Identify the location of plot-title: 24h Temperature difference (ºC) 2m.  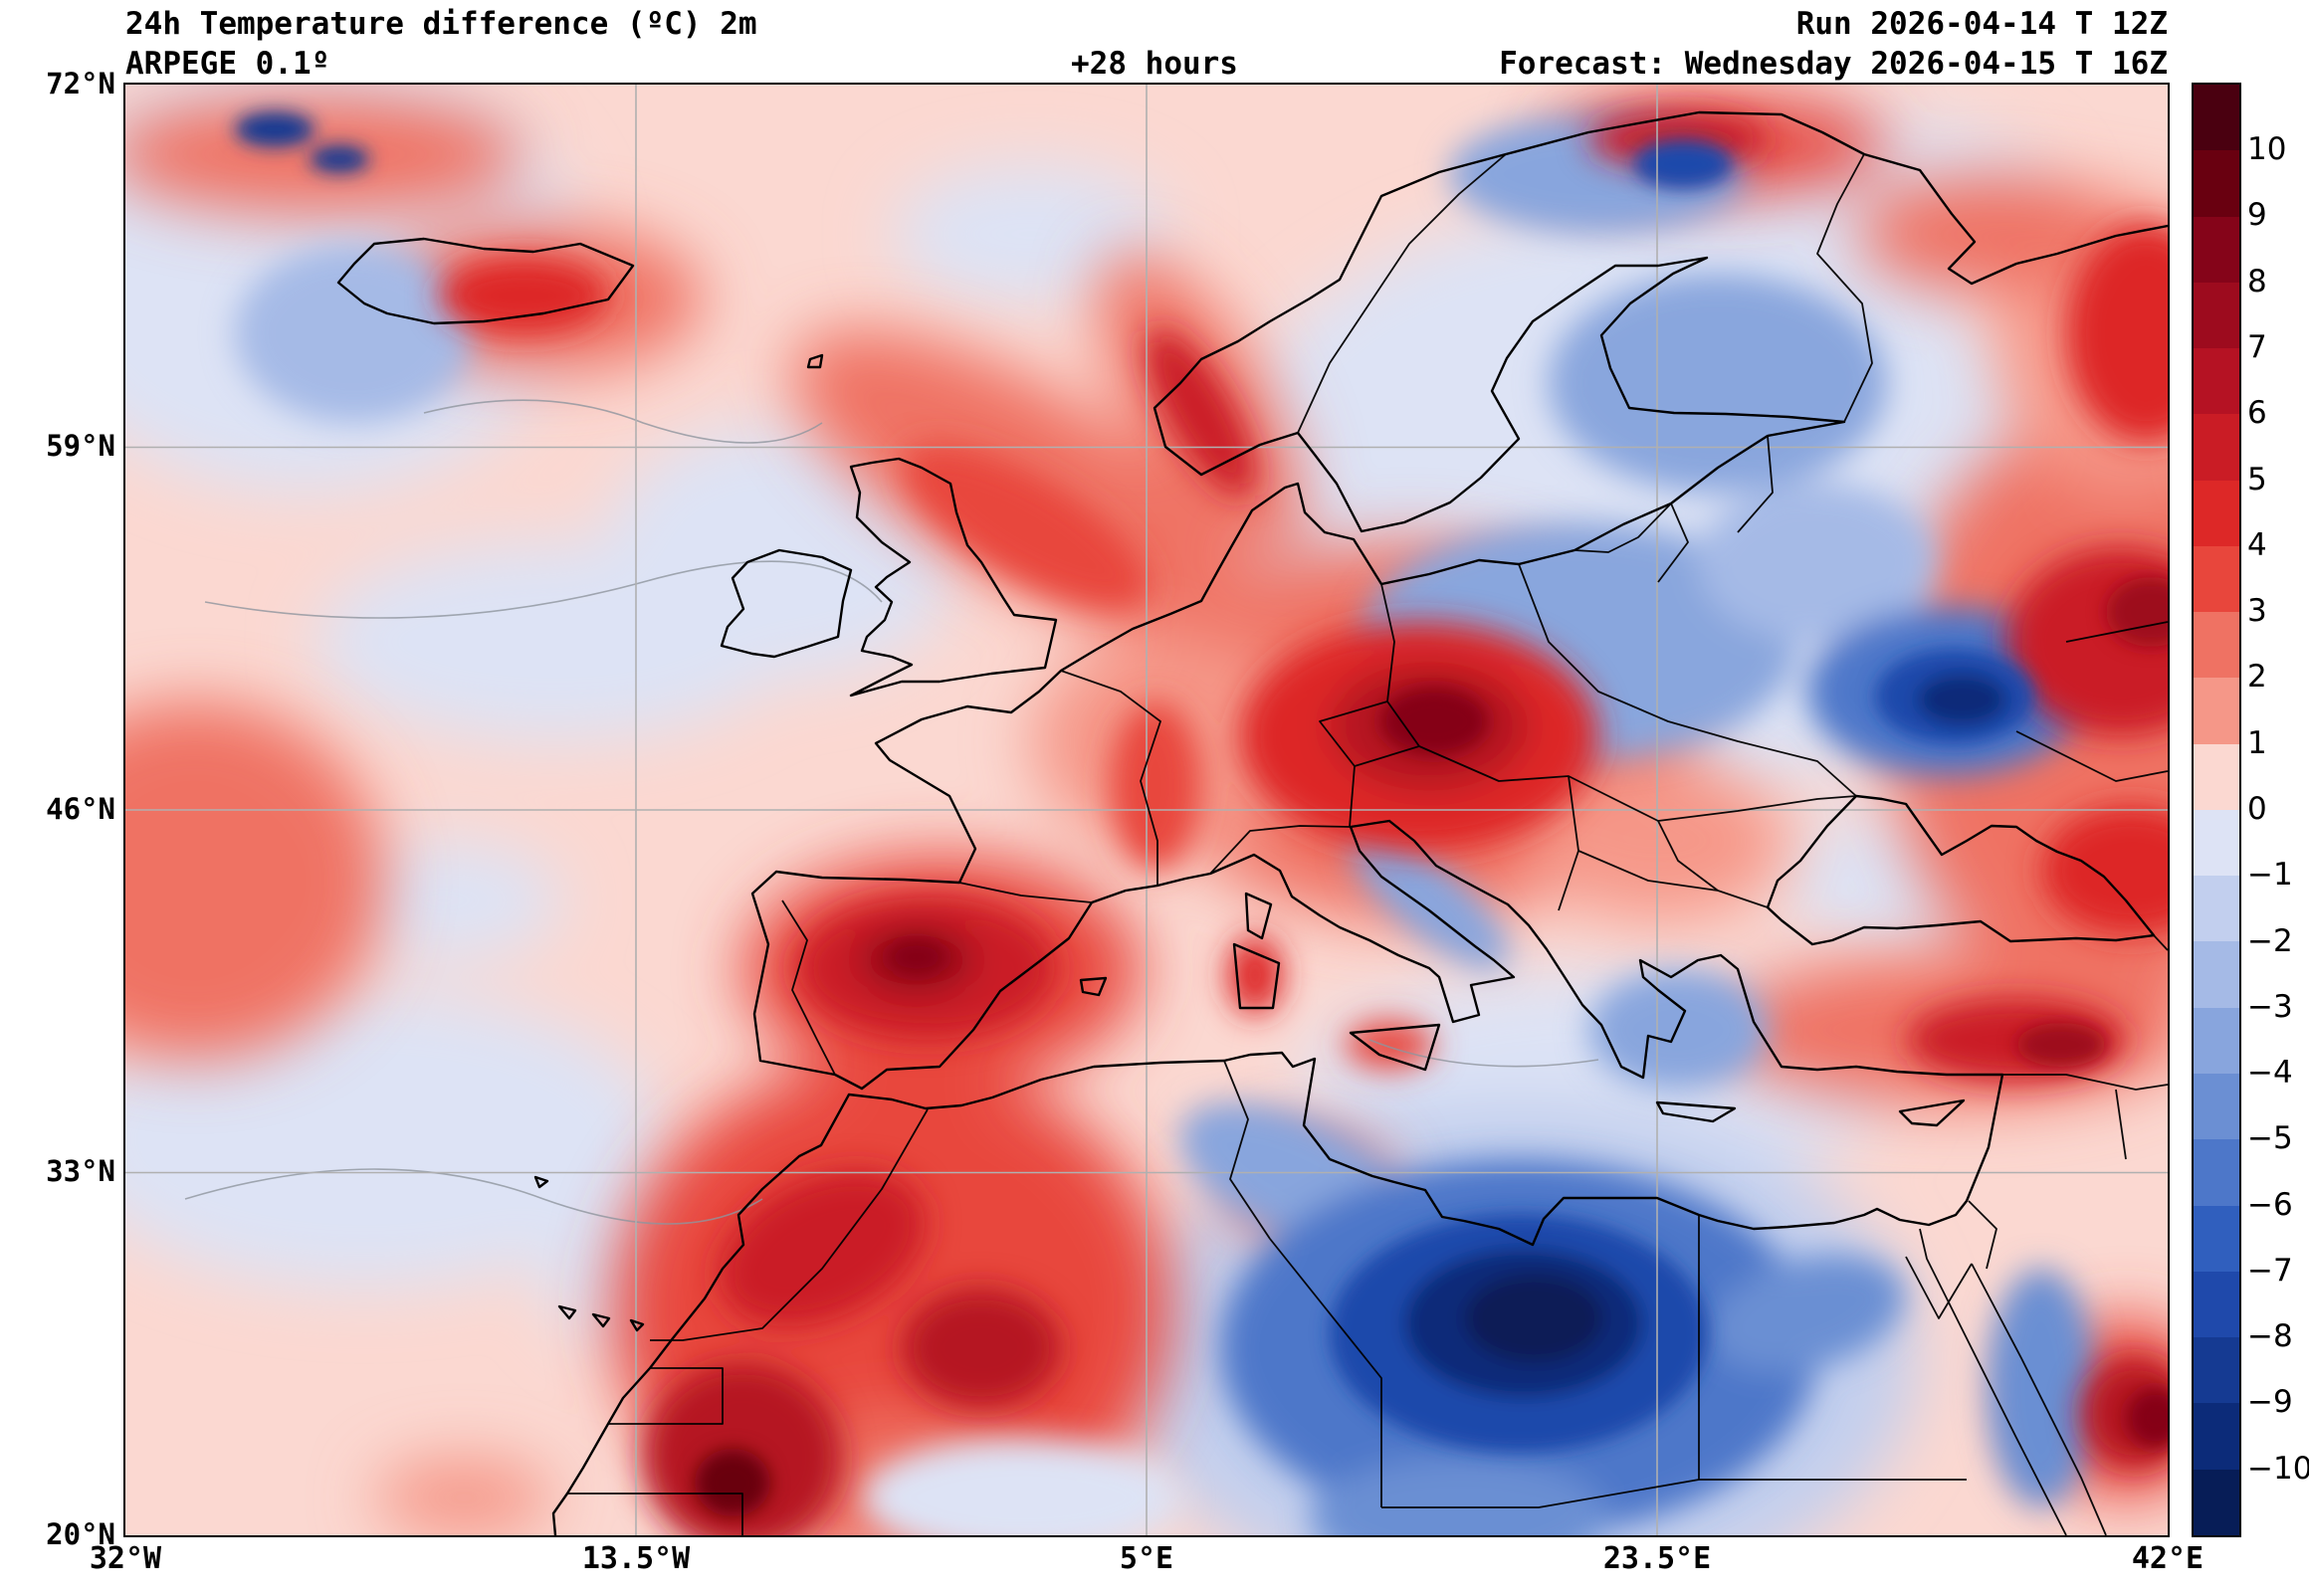
(441, 24).